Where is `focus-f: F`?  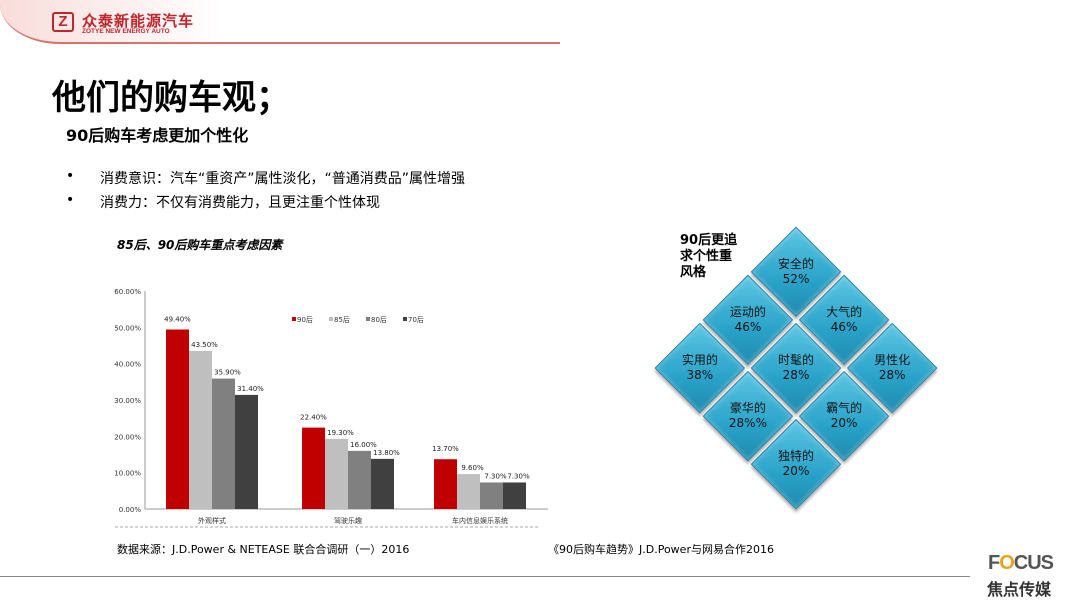 focus-f: F is located at coordinates (994, 563).